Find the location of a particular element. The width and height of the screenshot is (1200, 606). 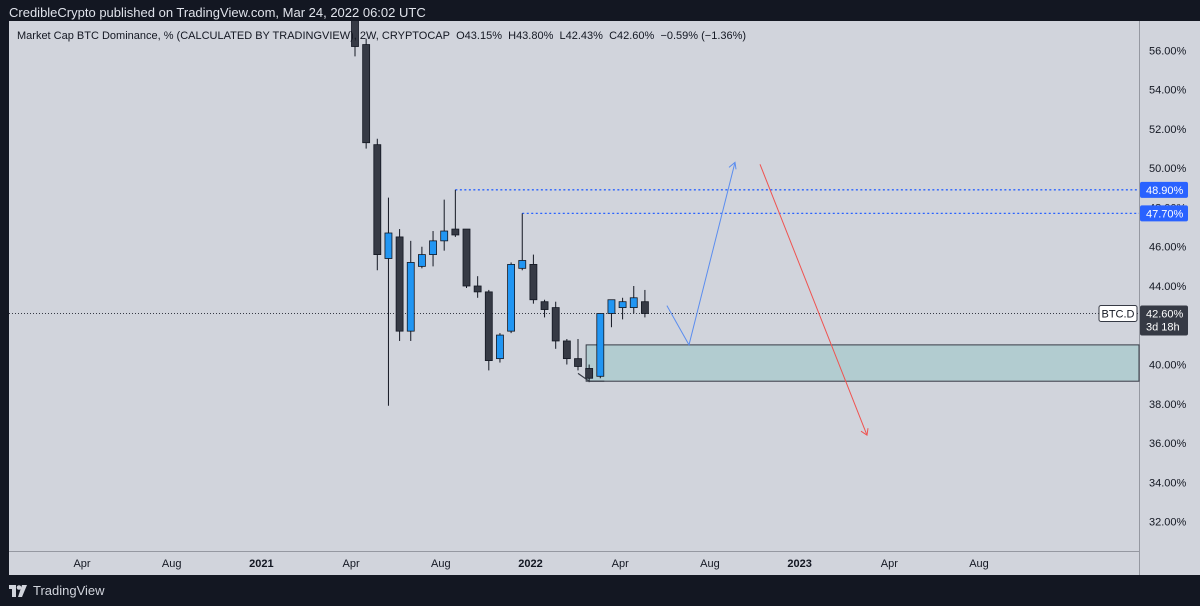

level-price-label: 47.70% is located at coordinates (1165, 214).